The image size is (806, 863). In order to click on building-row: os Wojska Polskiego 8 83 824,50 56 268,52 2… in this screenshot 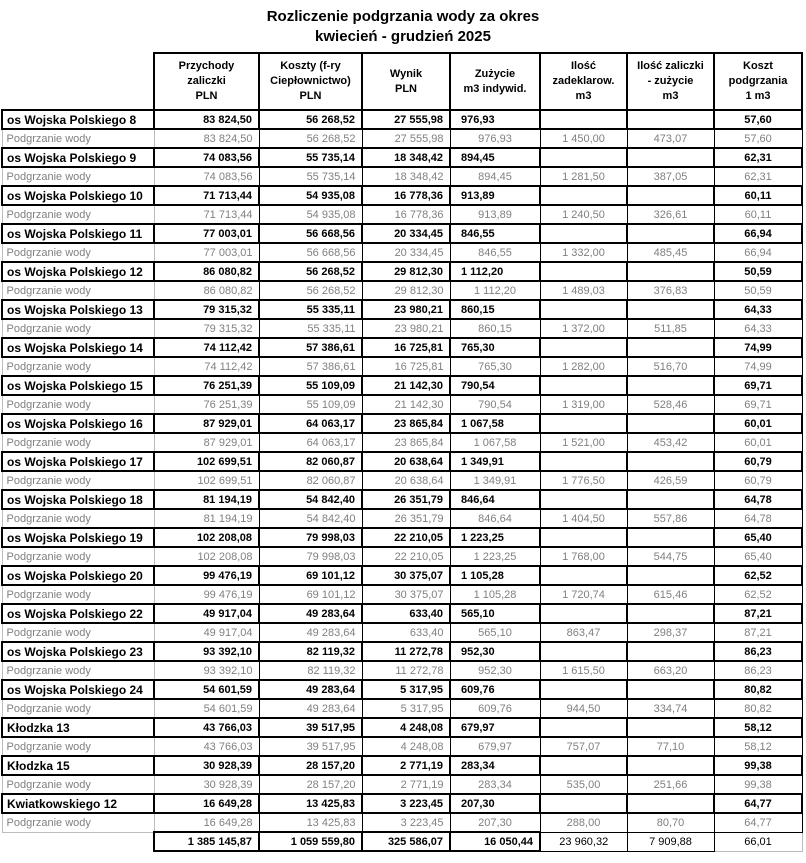, I will do `click(402, 119)`.